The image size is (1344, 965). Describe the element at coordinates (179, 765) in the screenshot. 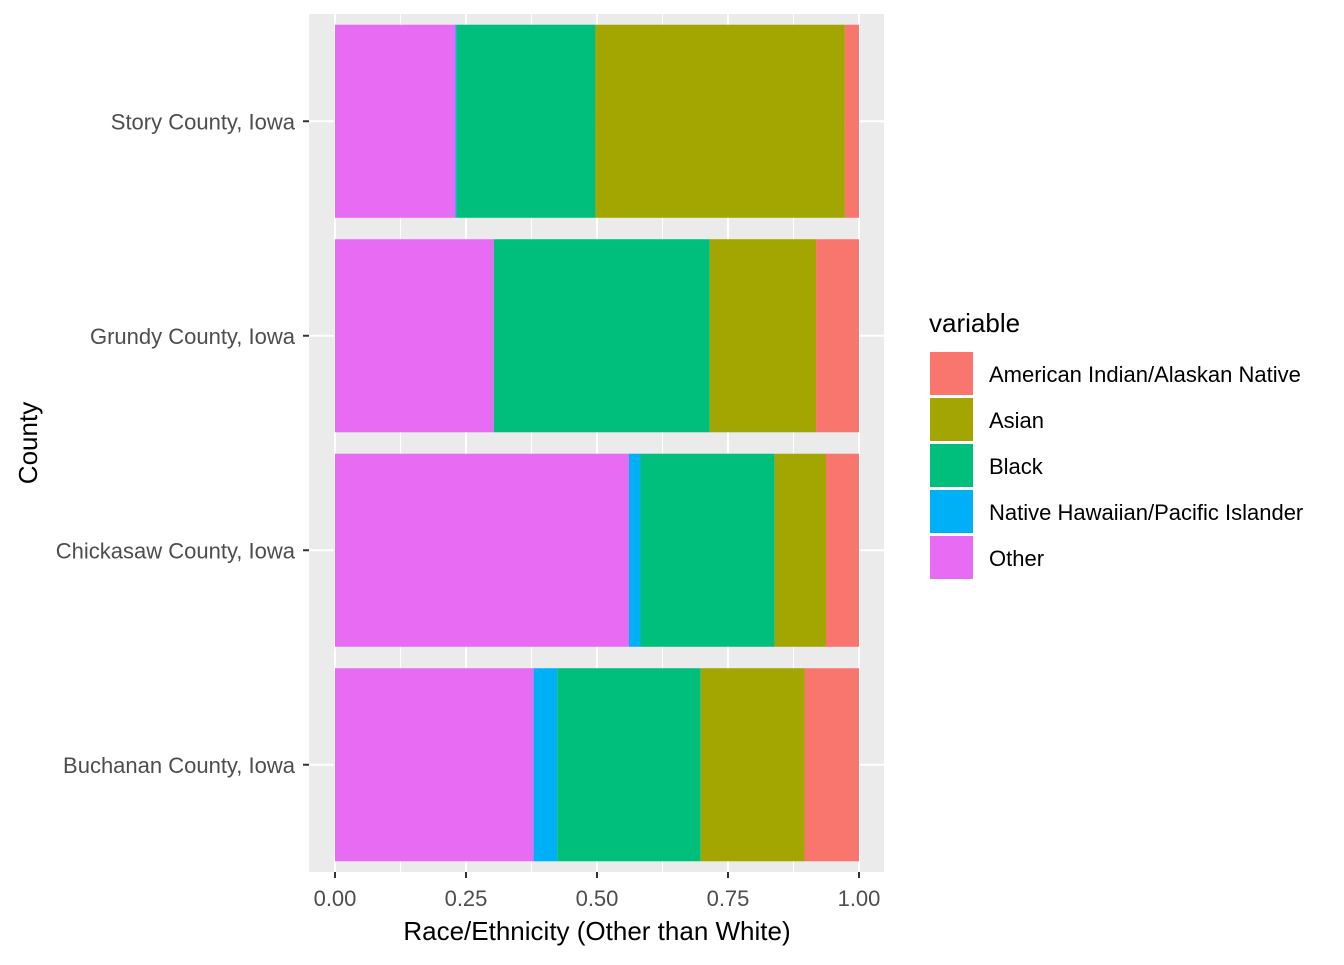

I see `y-tick-label: Buchanan County, Iowa` at that location.